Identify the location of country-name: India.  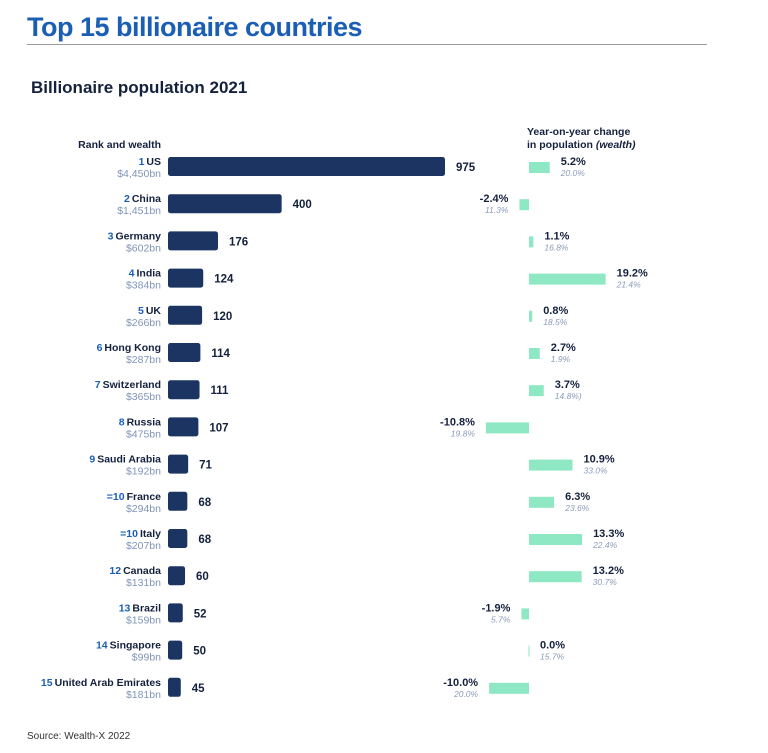
(148, 274).